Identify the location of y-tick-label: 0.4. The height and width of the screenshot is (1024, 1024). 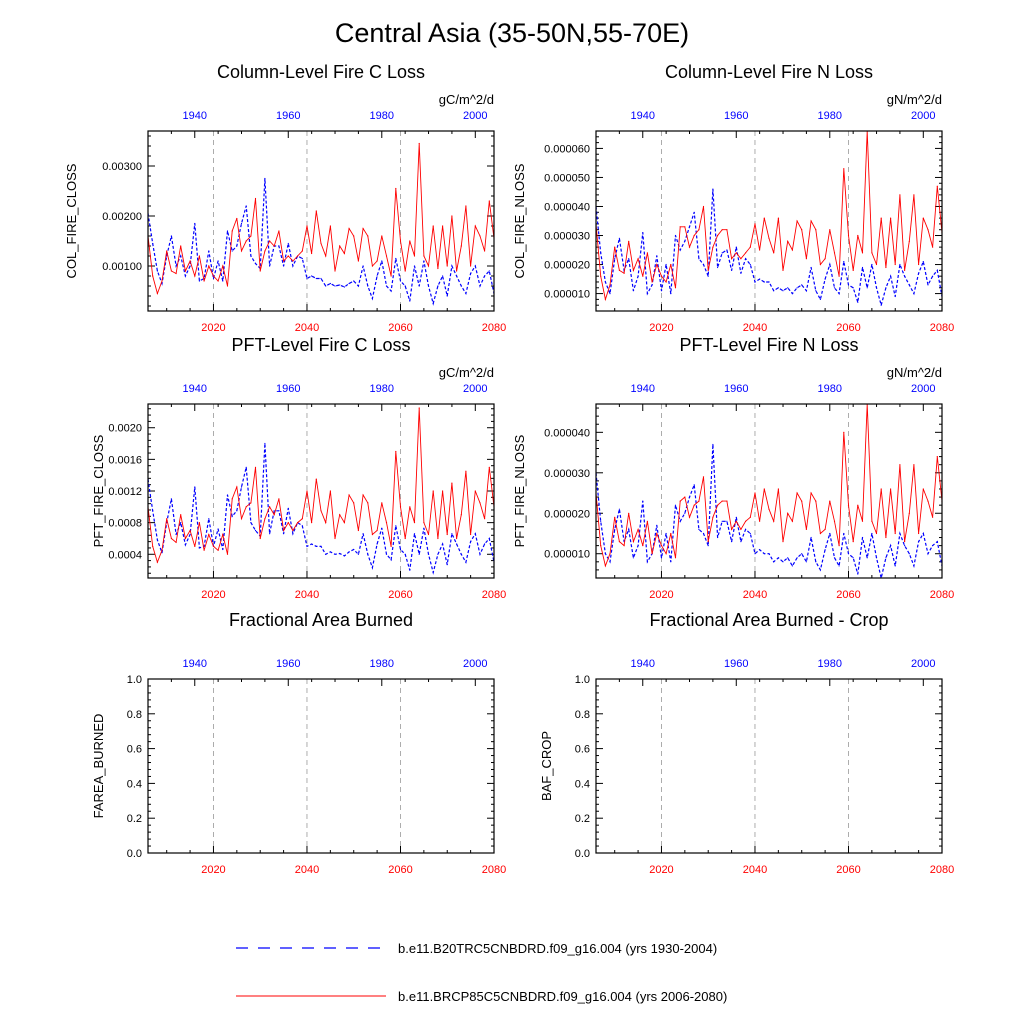
(582, 784).